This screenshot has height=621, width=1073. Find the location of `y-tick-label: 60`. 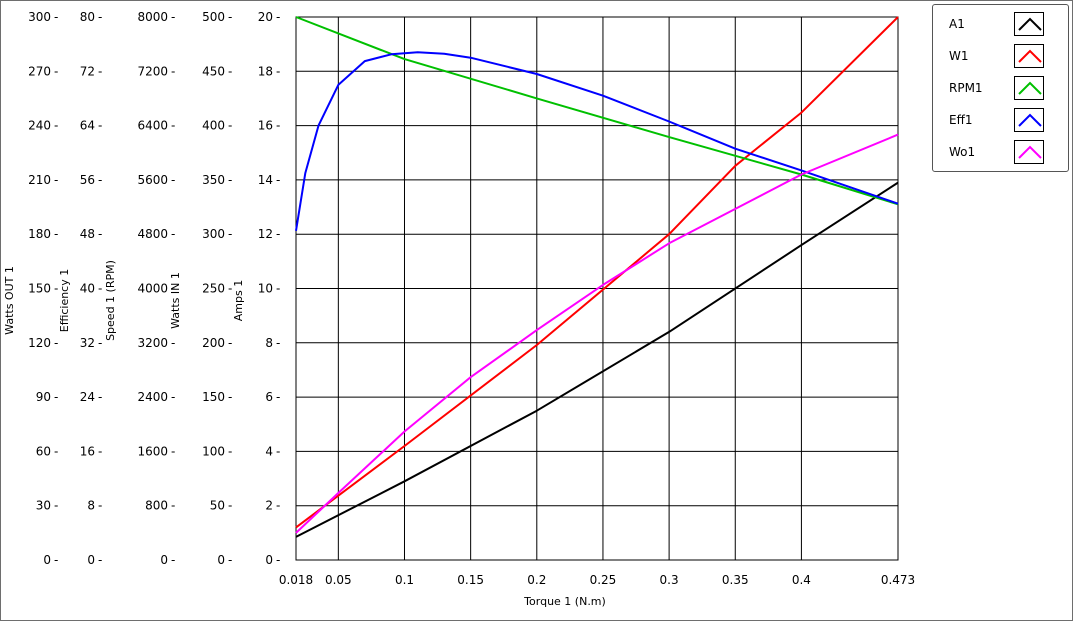

y-tick-label: 60 is located at coordinates (43, 451).